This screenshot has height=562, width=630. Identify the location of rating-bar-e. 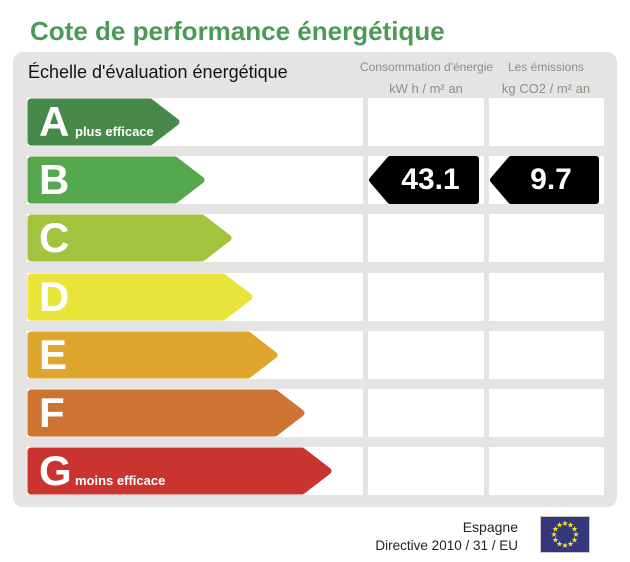
(152, 355).